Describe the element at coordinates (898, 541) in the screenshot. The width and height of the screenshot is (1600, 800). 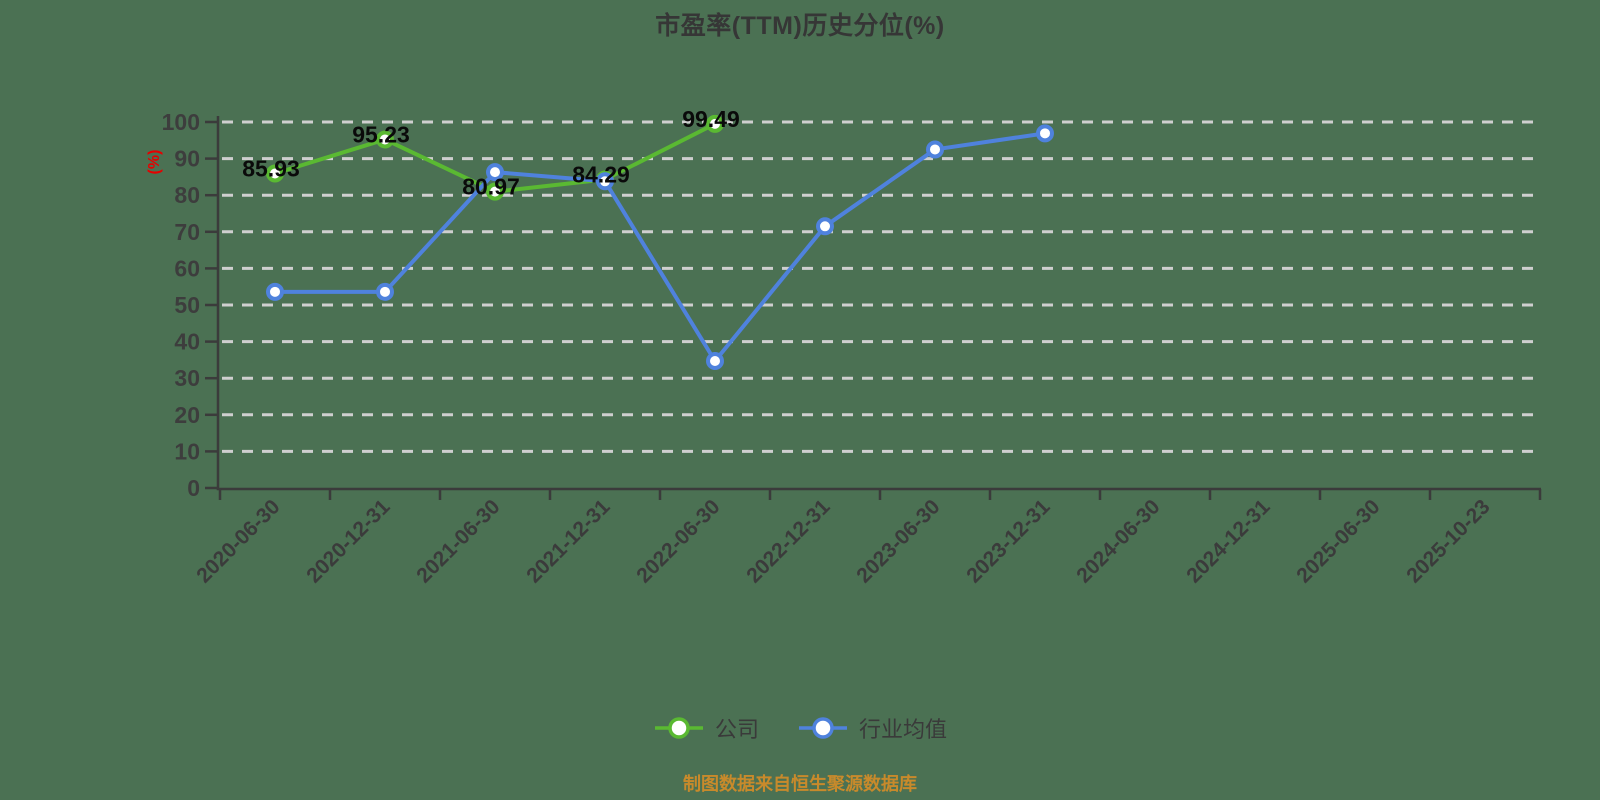
I see `x-axis-label: 2023-06-30` at that location.